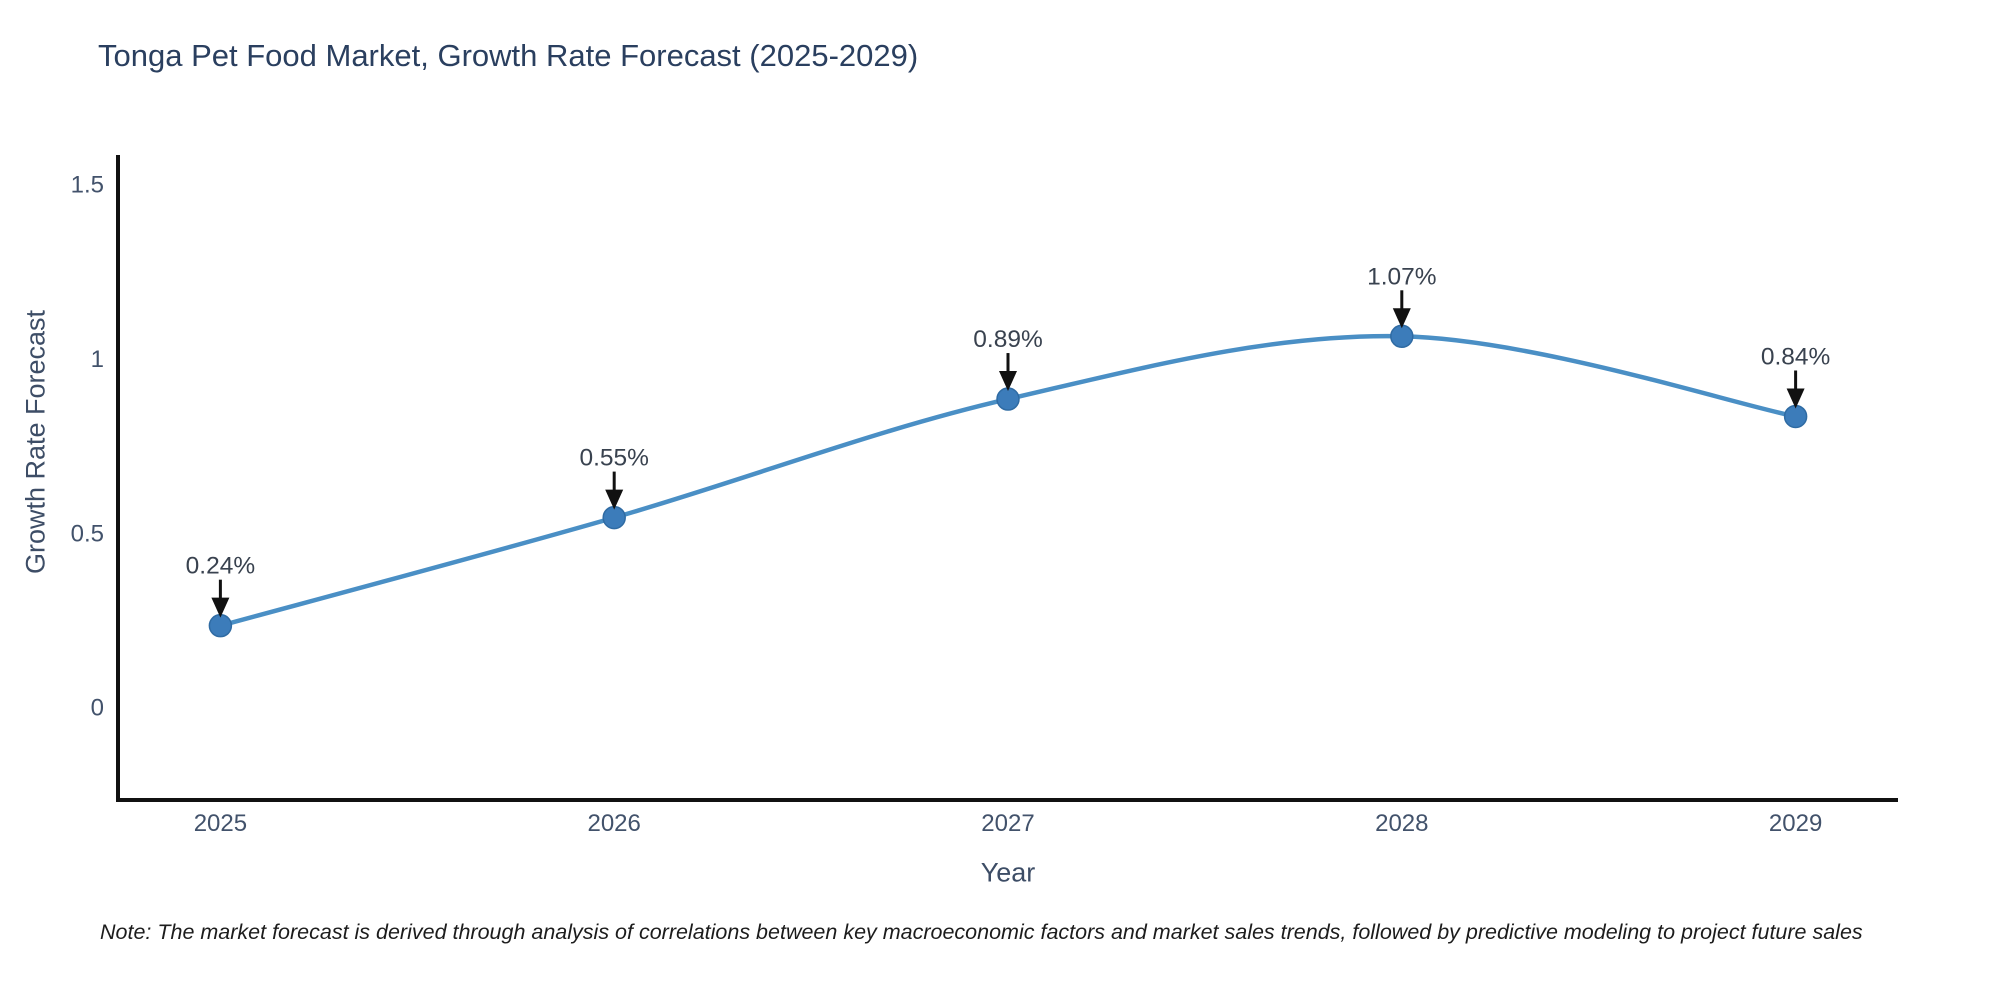  What do you see at coordinates (220, 625) in the screenshot?
I see `data-point-marker-2025` at bounding box center [220, 625].